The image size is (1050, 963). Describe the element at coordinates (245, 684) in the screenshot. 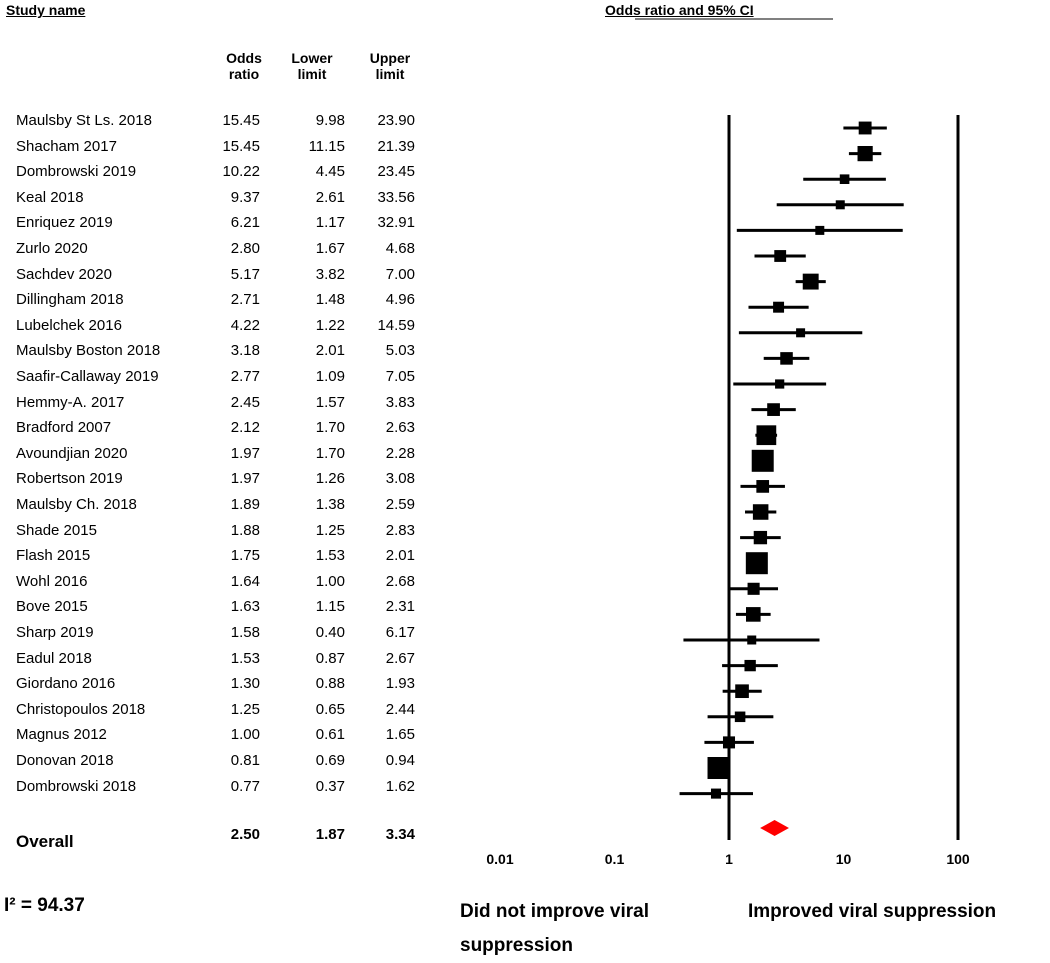

I see `study-or-value: 1.30` at that location.